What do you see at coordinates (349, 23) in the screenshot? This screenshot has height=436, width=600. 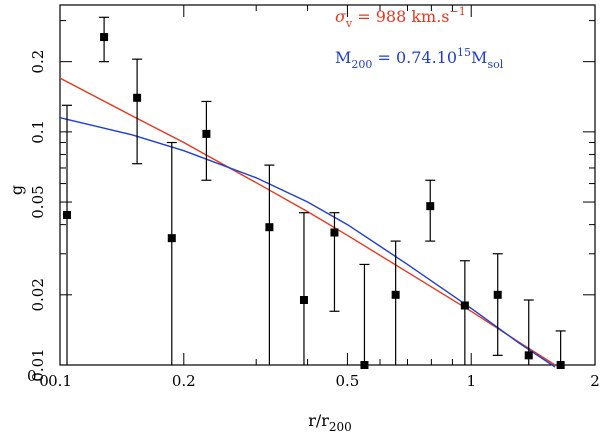 I see `legend-1-symbol-sub: v` at bounding box center [349, 23].